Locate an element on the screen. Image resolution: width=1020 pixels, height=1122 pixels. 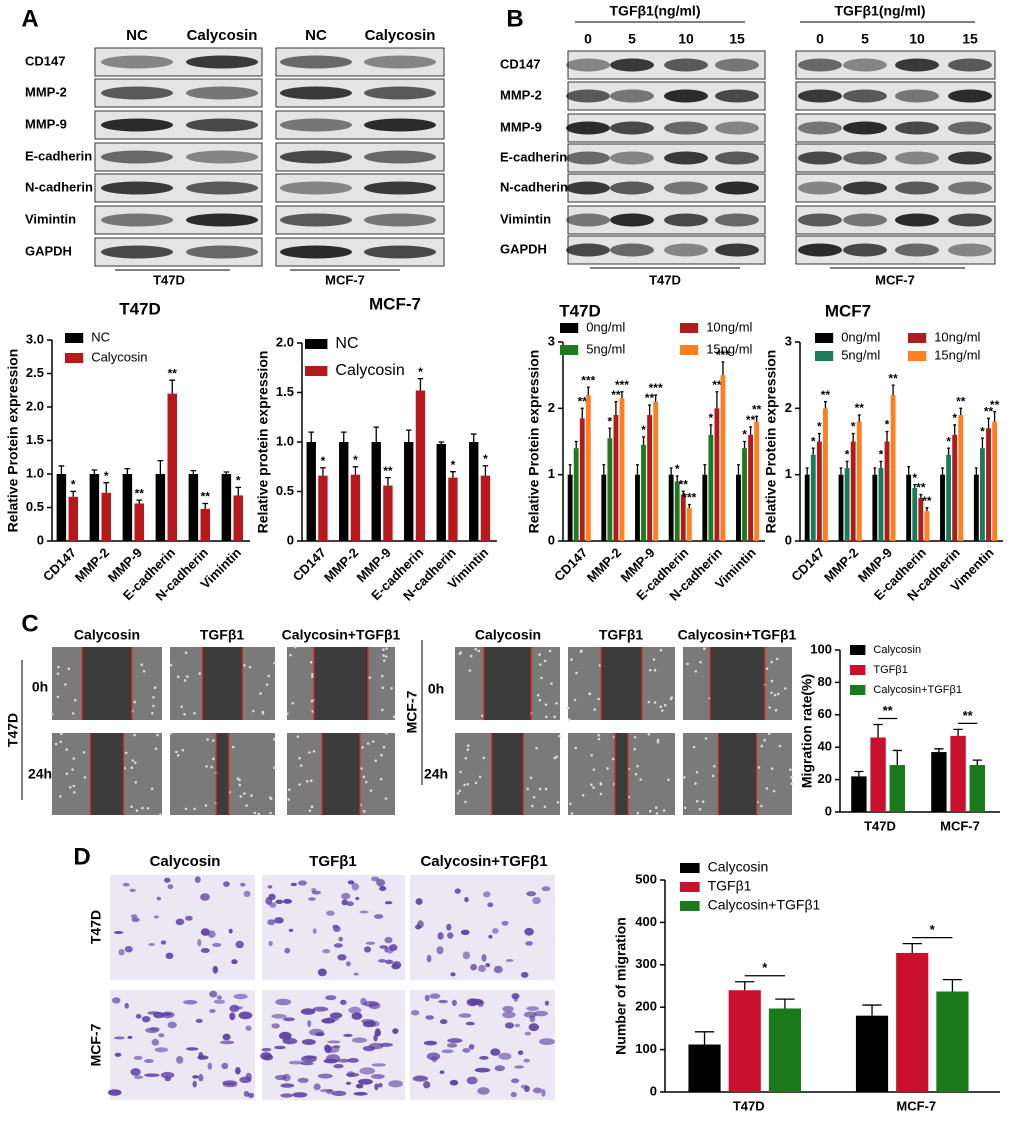
y-tick-label: 2 is located at coordinates (788, 407).